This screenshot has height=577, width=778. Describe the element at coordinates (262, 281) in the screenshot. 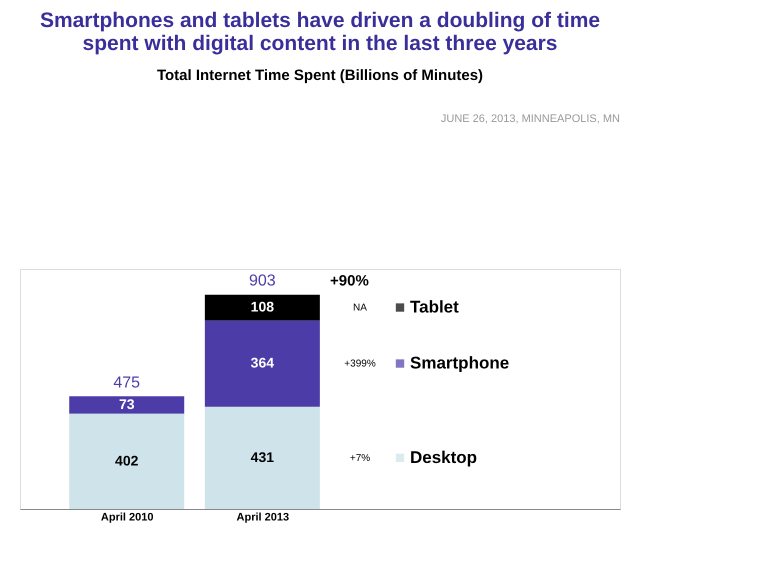

I see `total-label: 903` at that location.